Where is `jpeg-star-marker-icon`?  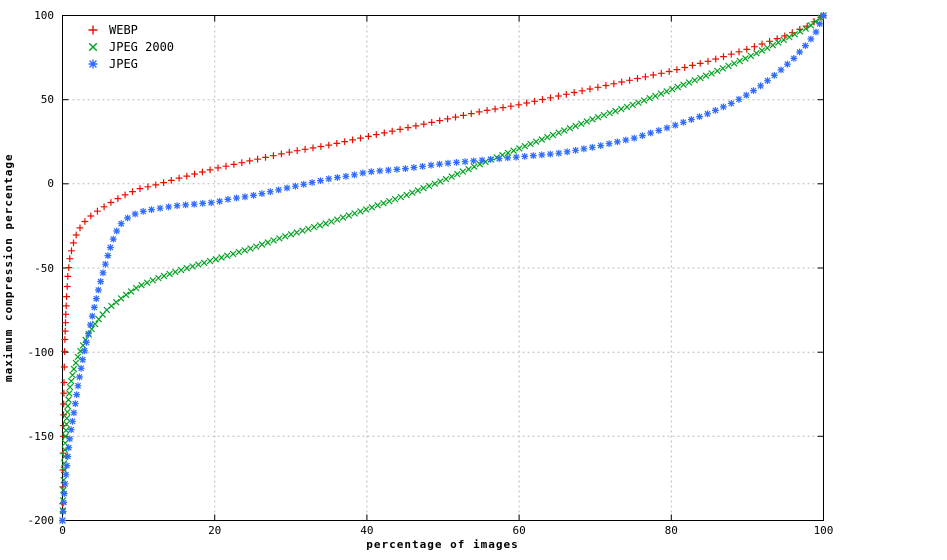
jpeg-star-marker-icon is located at coordinates (93, 63).